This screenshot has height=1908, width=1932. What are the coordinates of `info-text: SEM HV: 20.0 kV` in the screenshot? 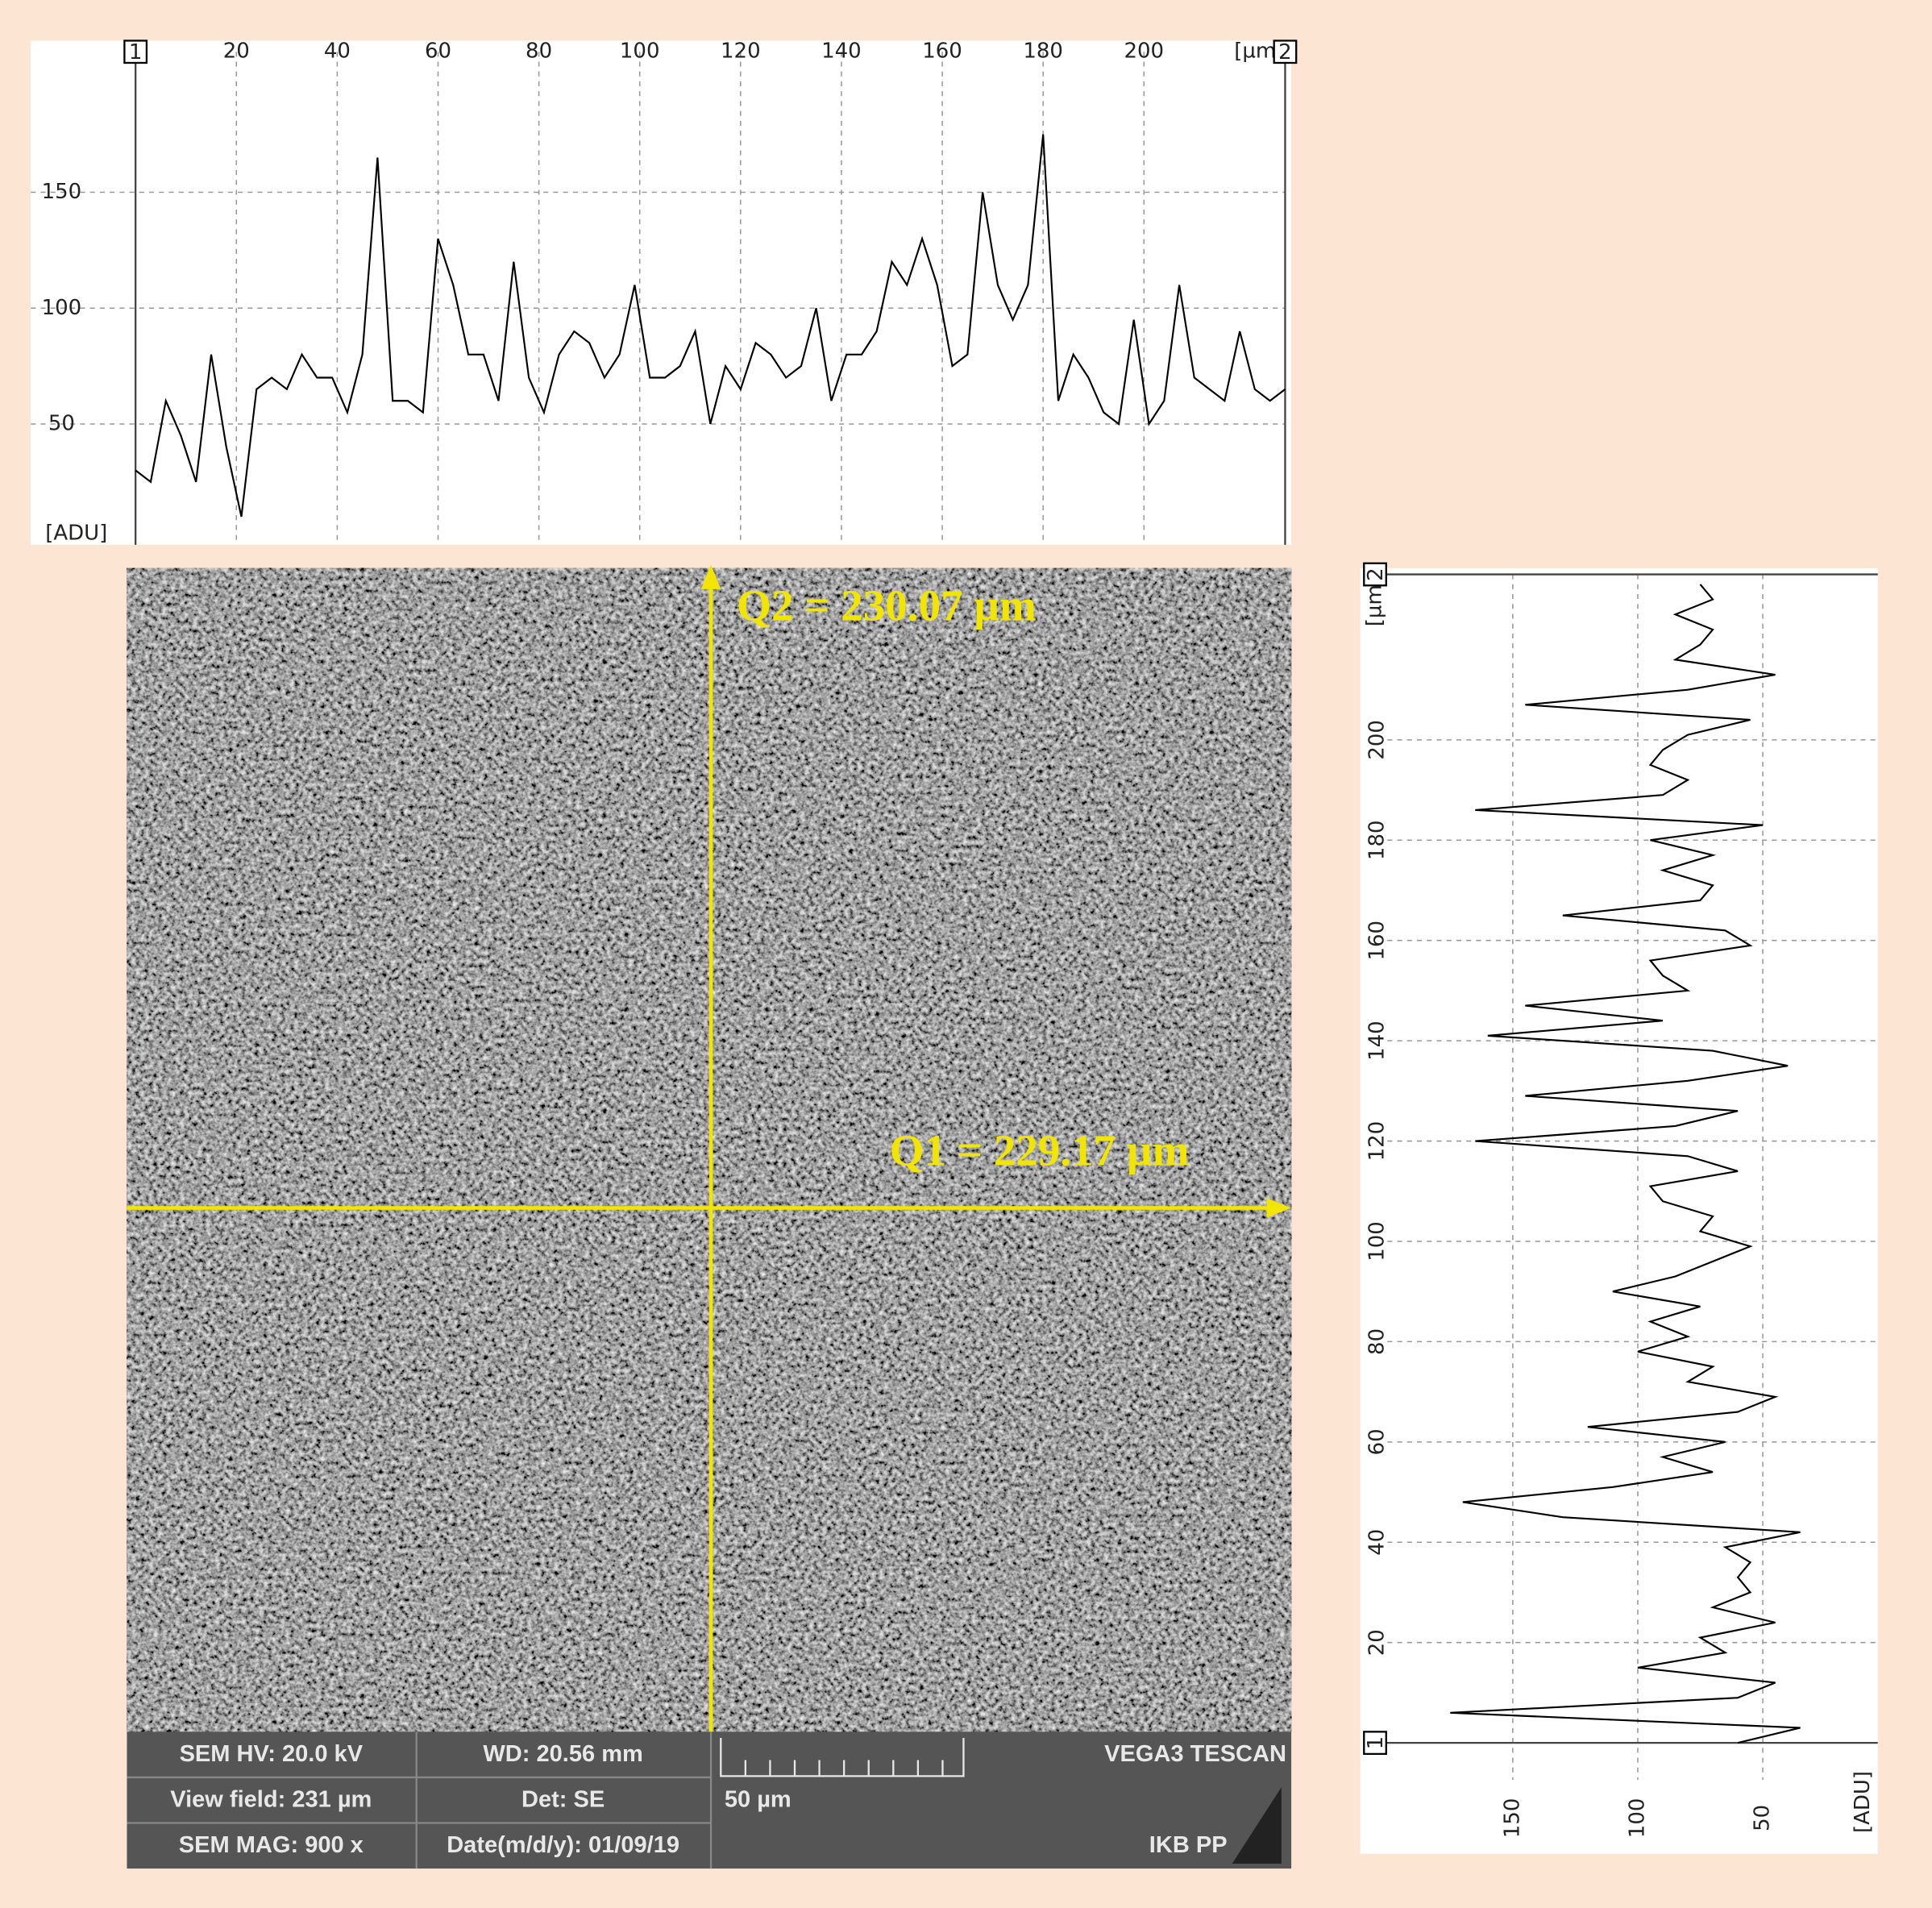 It's located at (272, 1754).